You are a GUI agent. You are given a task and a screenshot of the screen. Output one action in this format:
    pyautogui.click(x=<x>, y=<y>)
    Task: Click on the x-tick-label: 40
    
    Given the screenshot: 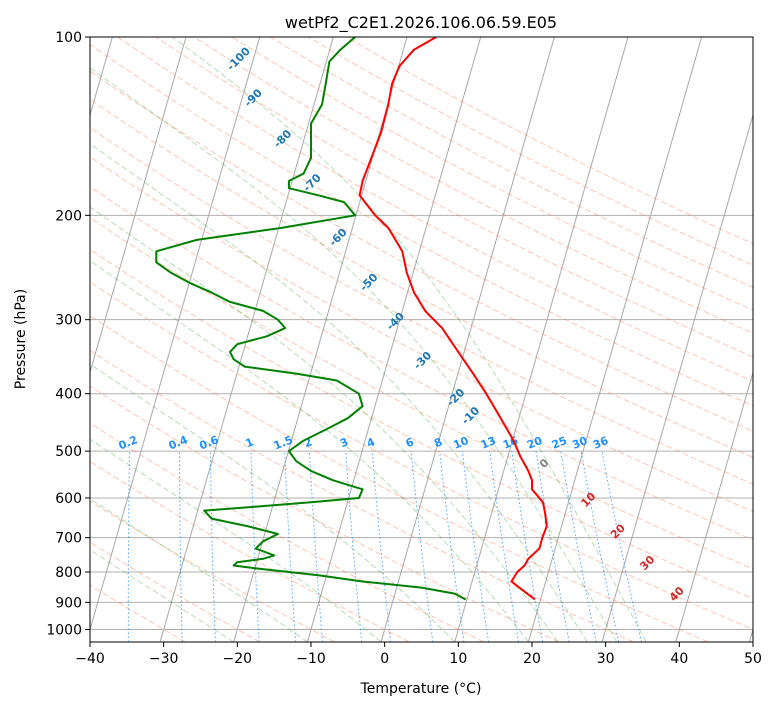 What is the action you would take?
    pyautogui.click(x=679, y=659)
    